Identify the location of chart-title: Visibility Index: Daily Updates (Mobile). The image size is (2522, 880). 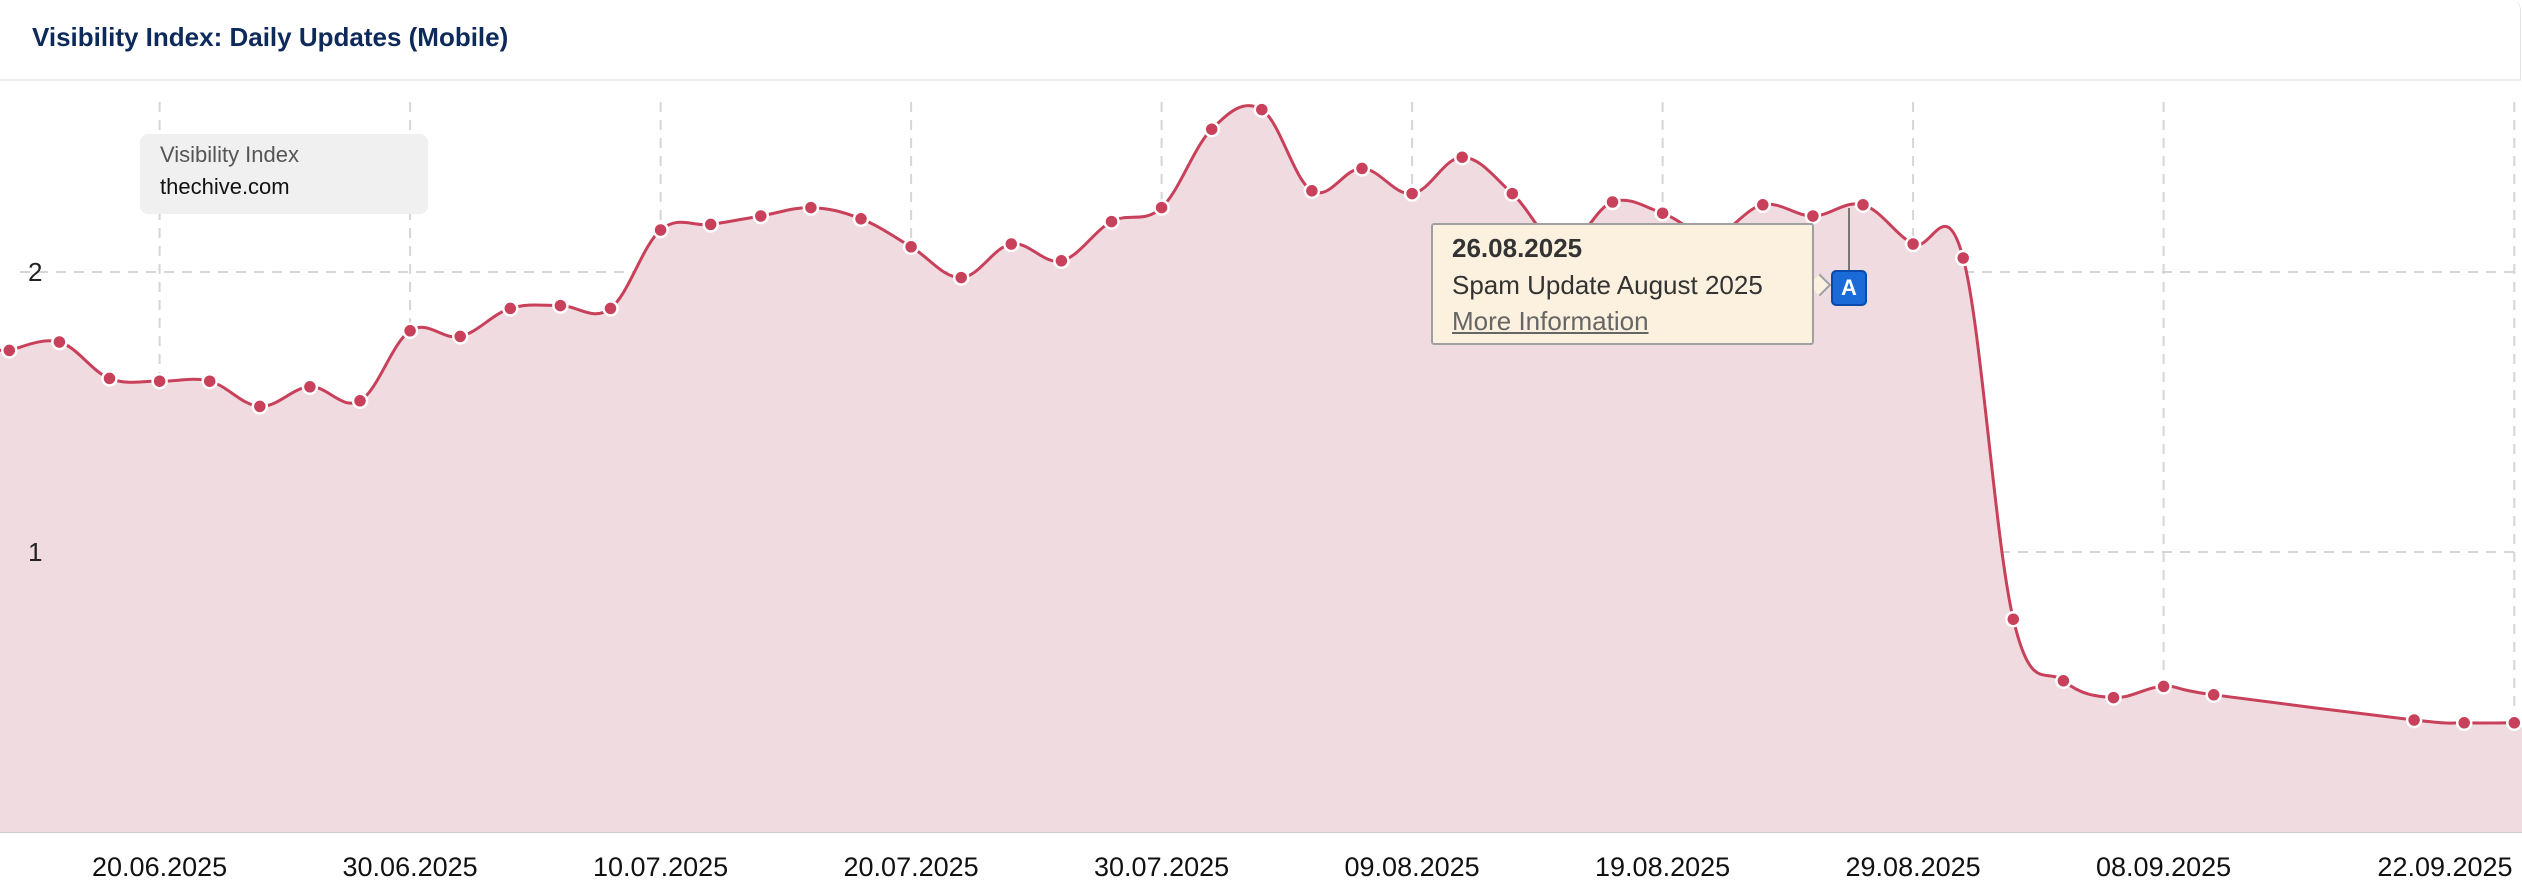
(270, 37).